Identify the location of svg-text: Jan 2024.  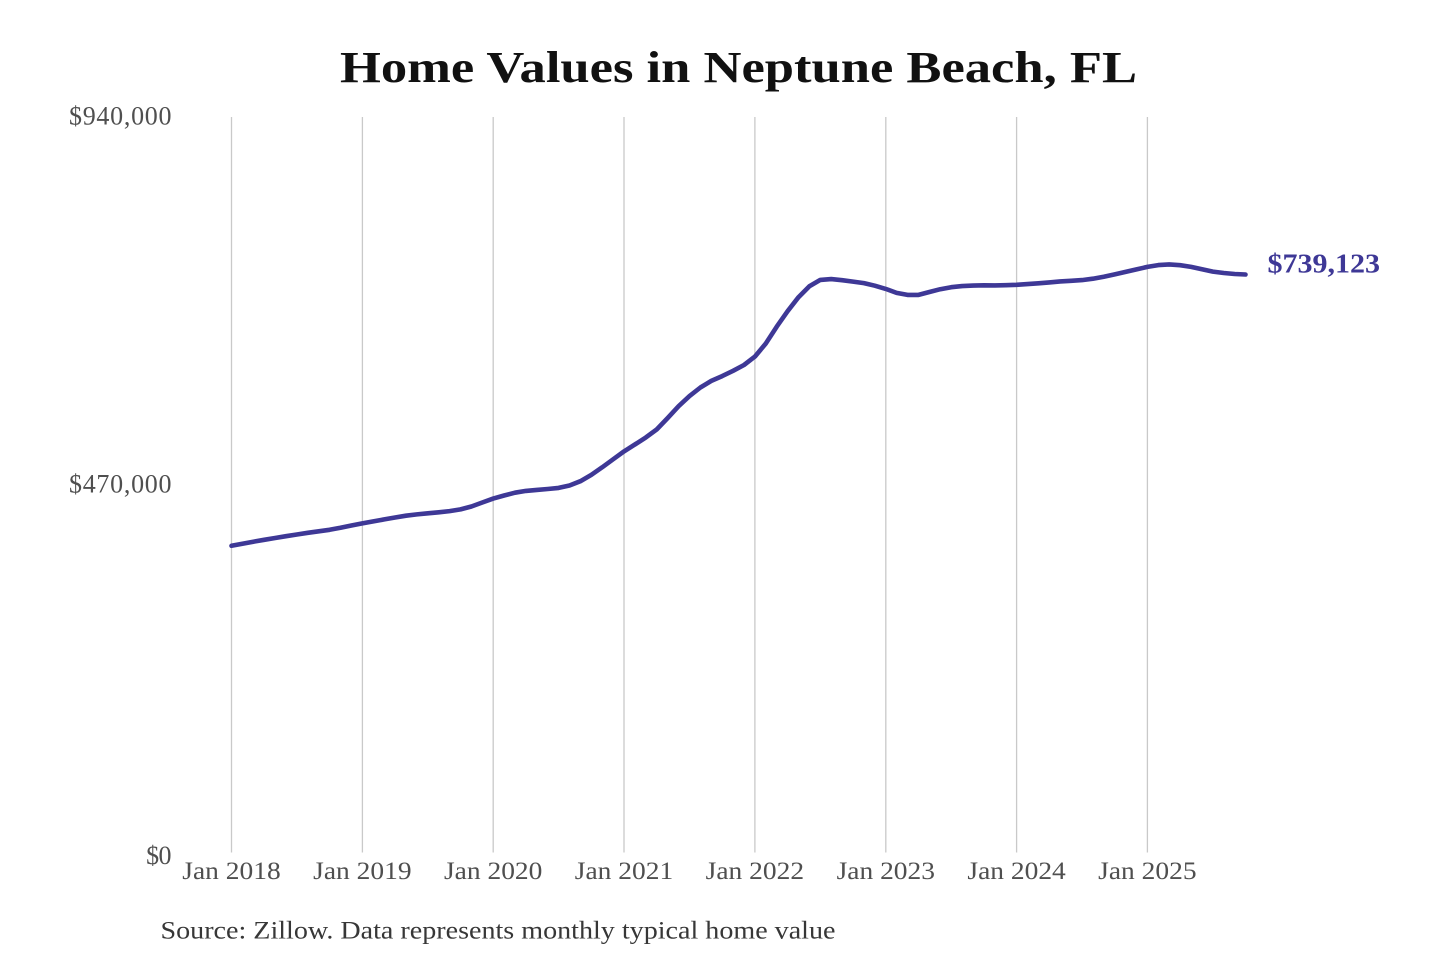
(1016, 870).